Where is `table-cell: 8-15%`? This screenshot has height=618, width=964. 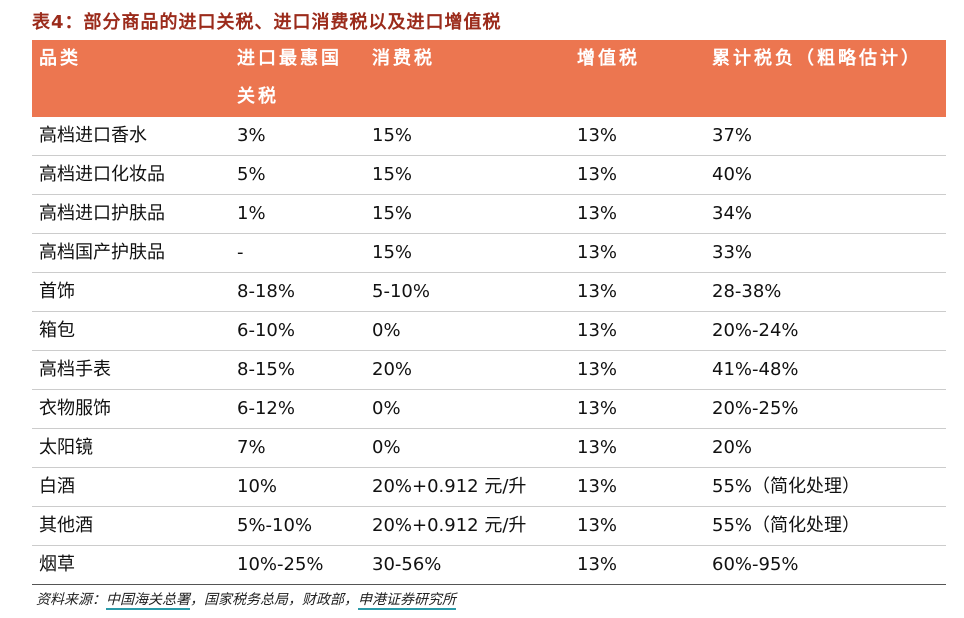 table-cell: 8-15% is located at coordinates (297, 370).